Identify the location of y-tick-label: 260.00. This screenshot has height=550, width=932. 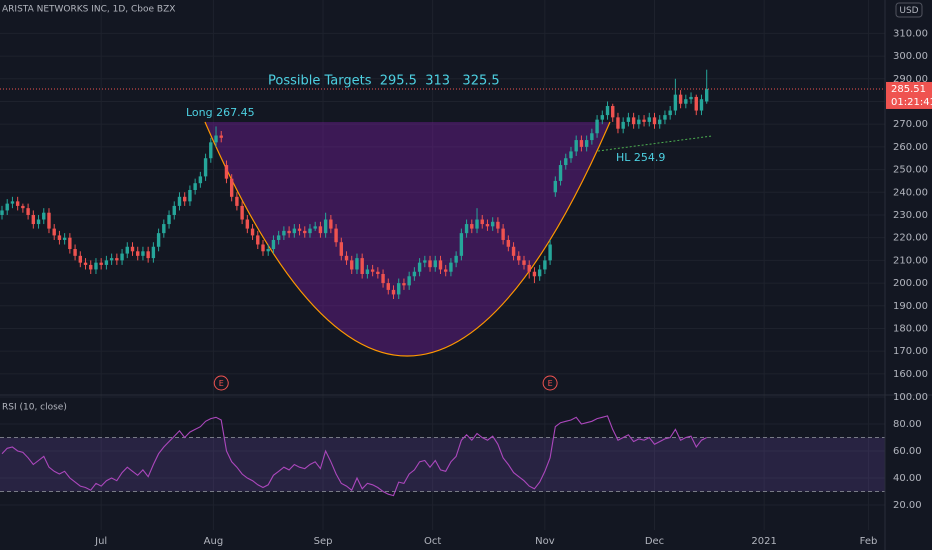
(910, 147).